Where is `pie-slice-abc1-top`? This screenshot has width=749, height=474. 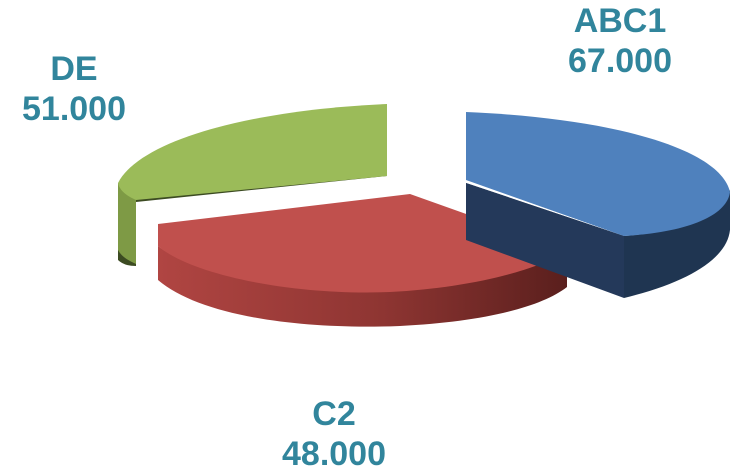 pie-slice-abc1-top is located at coordinates (598, 174).